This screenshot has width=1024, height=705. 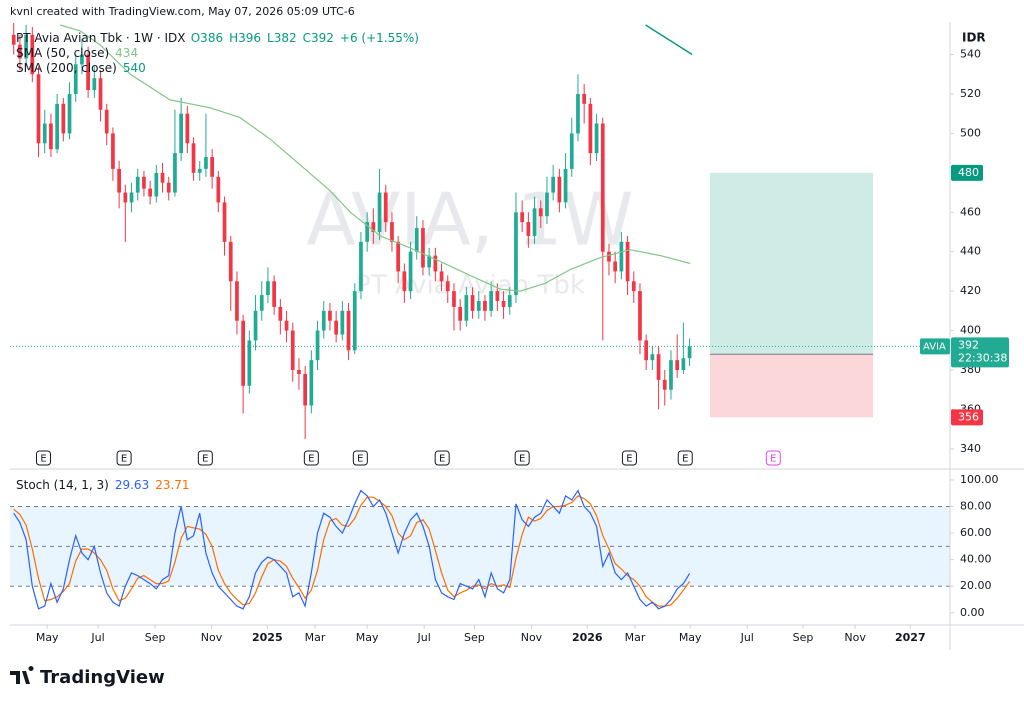 I want to click on y-tick-label: 440, so click(x=970, y=251).